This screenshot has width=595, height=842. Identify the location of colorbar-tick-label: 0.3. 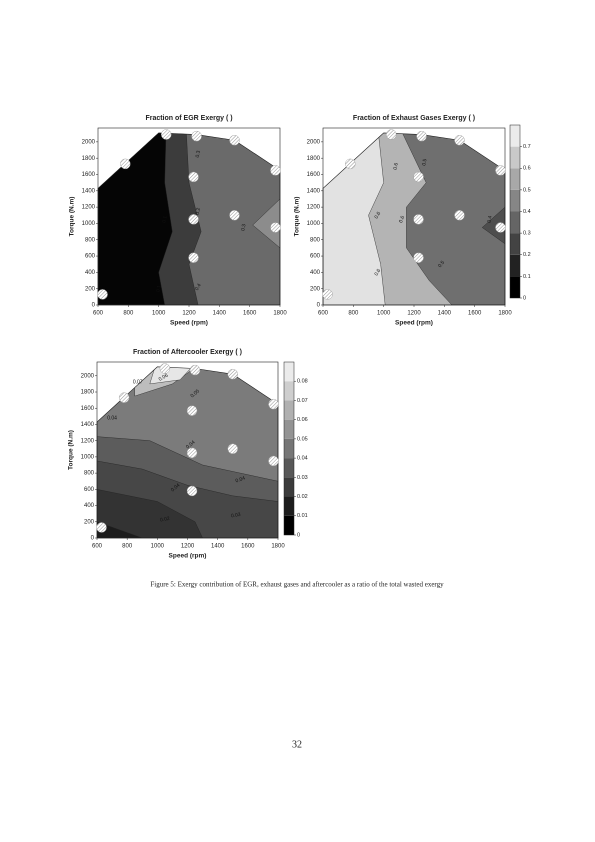
(527, 234).